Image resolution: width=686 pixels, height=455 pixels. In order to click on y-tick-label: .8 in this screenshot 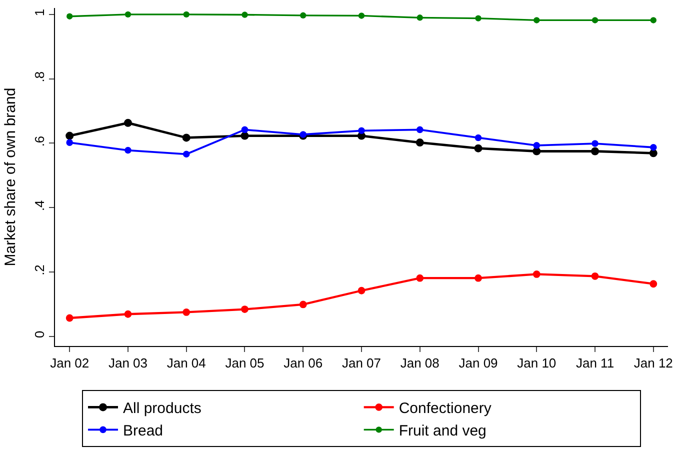, I will do `click(39, 76)`.